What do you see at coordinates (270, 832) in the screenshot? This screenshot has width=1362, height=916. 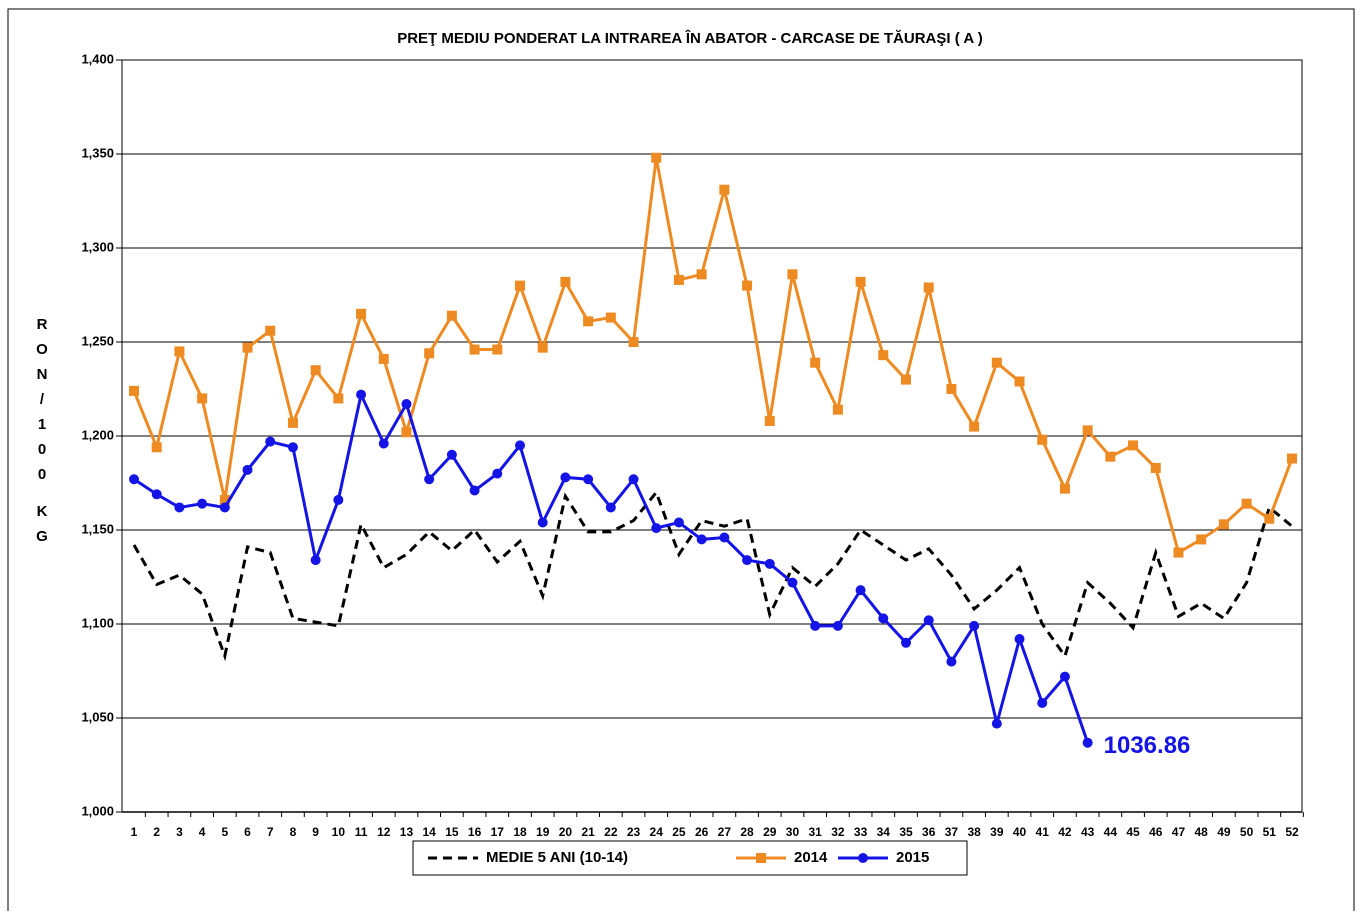 I see `x-tick-label: 7` at bounding box center [270, 832].